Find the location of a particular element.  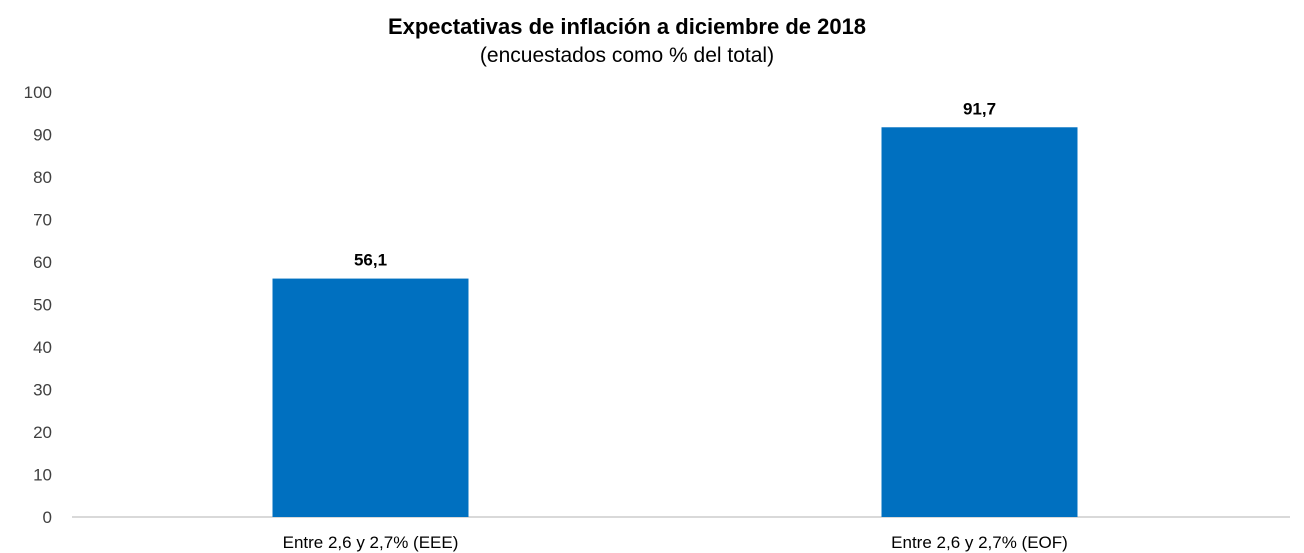

y-tick-label: 60 is located at coordinates (42, 262).